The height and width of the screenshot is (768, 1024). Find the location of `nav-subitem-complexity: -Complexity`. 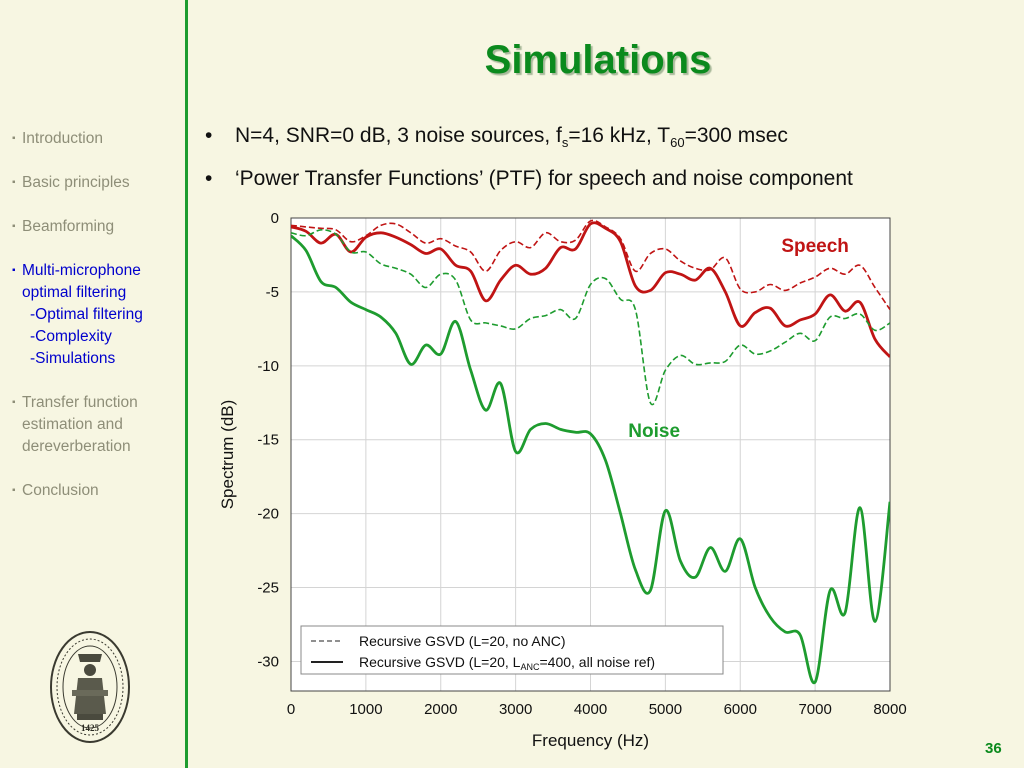

nav-subitem-complexity: -Complexity is located at coordinates (71, 336).